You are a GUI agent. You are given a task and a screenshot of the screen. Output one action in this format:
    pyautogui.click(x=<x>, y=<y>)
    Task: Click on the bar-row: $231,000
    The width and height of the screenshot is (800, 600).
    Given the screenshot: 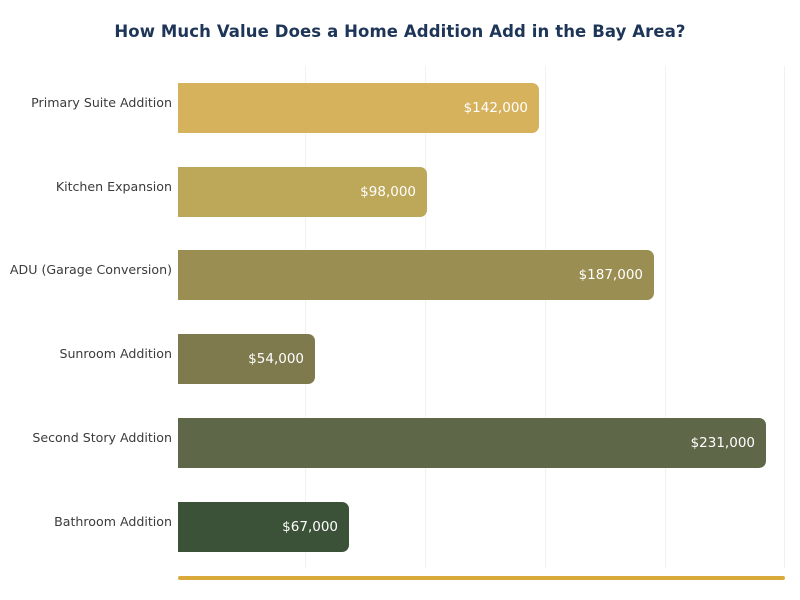 What is the action you would take?
    pyautogui.click(x=481, y=443)
    